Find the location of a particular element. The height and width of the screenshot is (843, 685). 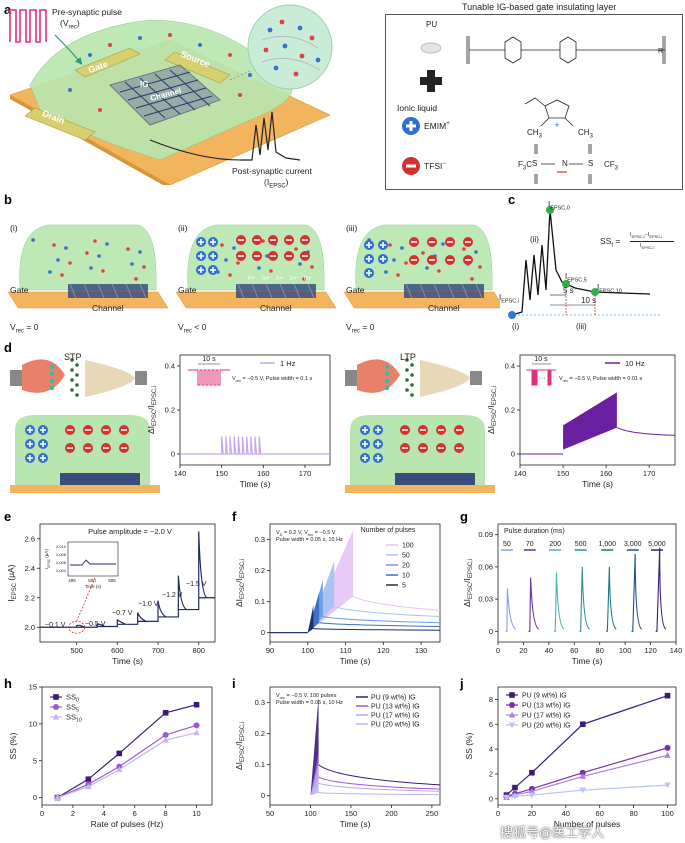

f-xtick-label: 90 is located at coordinates (270, 650).